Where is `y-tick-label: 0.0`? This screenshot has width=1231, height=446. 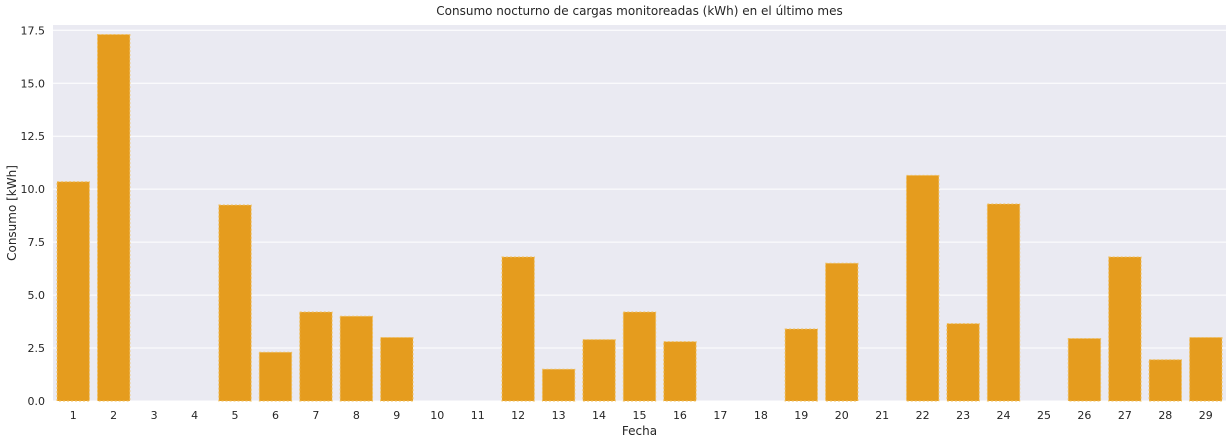
y-tick-label: 0.0 is located at coordinates (37, 401).